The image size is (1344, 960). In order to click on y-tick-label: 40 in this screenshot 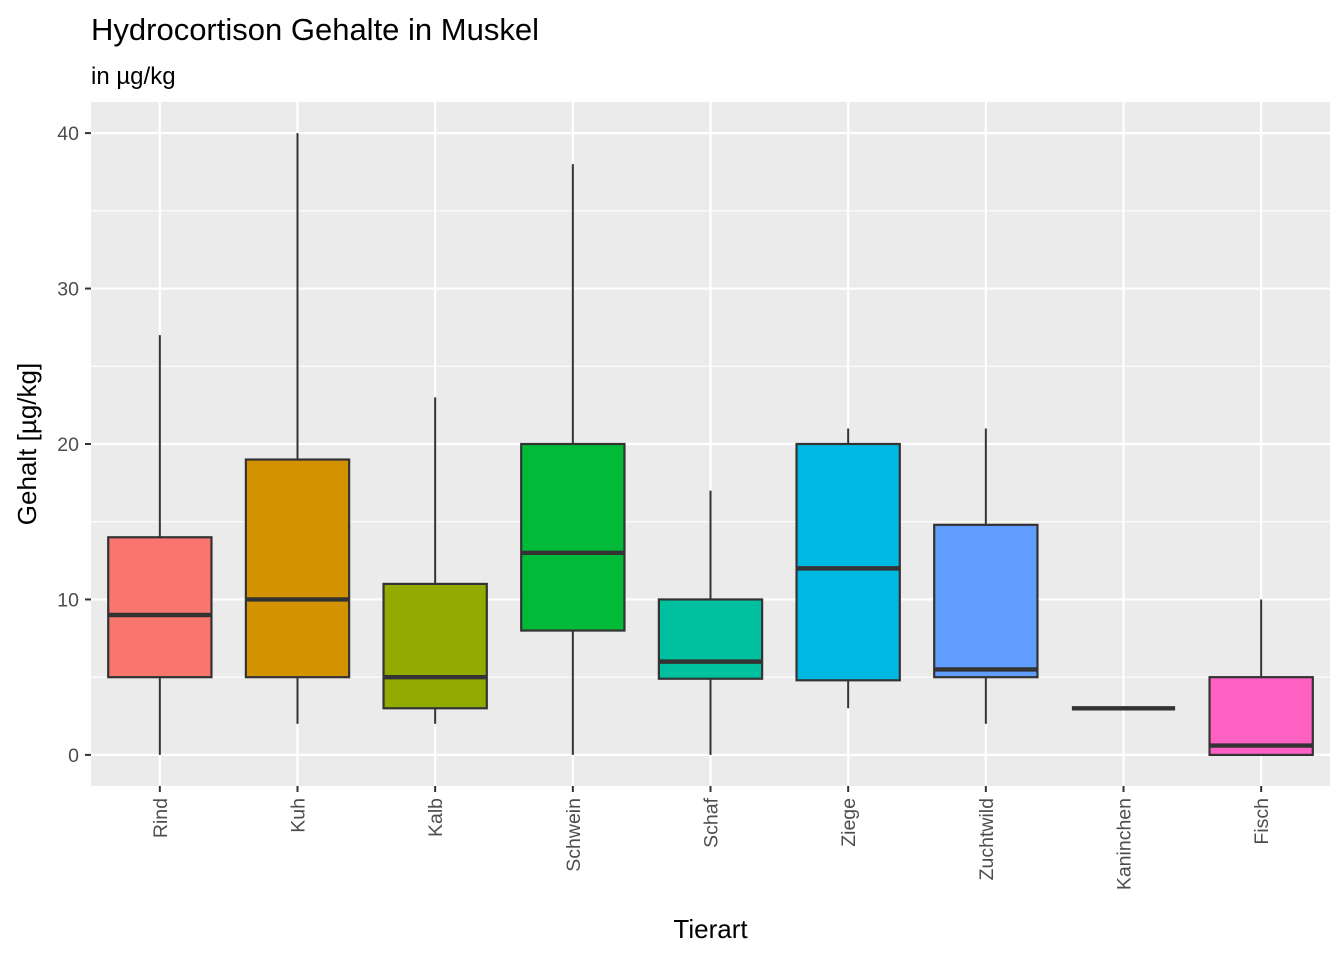, I will do `click(68, 134)`.